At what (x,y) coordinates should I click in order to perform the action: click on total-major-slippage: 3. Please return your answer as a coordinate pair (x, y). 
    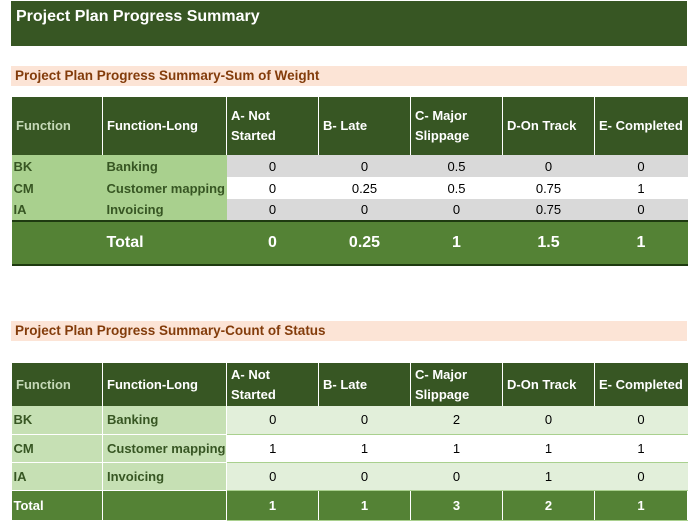
    Looking at the image, I should click on (456, 505).